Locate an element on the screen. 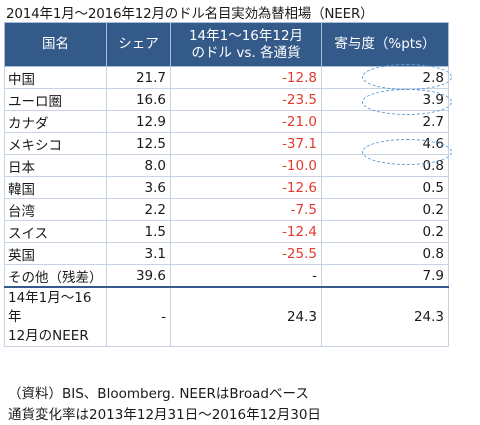 Image resolution: width=480 pixels, height=425 pixels. total-name: 14年1月～16年 12月のNEER is located at coordinates (55, 316).